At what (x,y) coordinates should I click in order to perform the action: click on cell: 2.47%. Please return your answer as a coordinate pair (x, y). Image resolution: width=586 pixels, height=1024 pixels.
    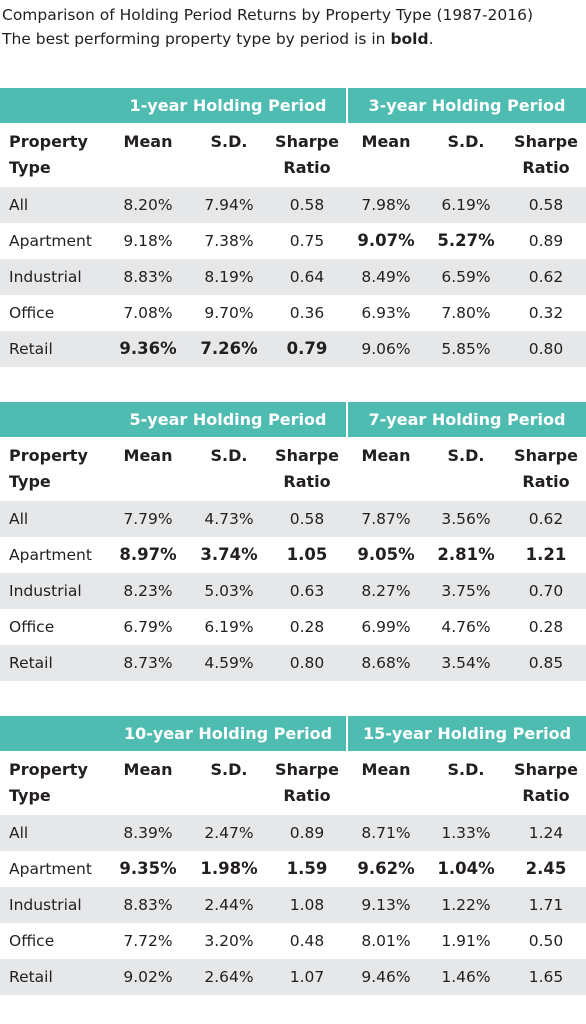
    Looking at the image, I should click on (229, 833).